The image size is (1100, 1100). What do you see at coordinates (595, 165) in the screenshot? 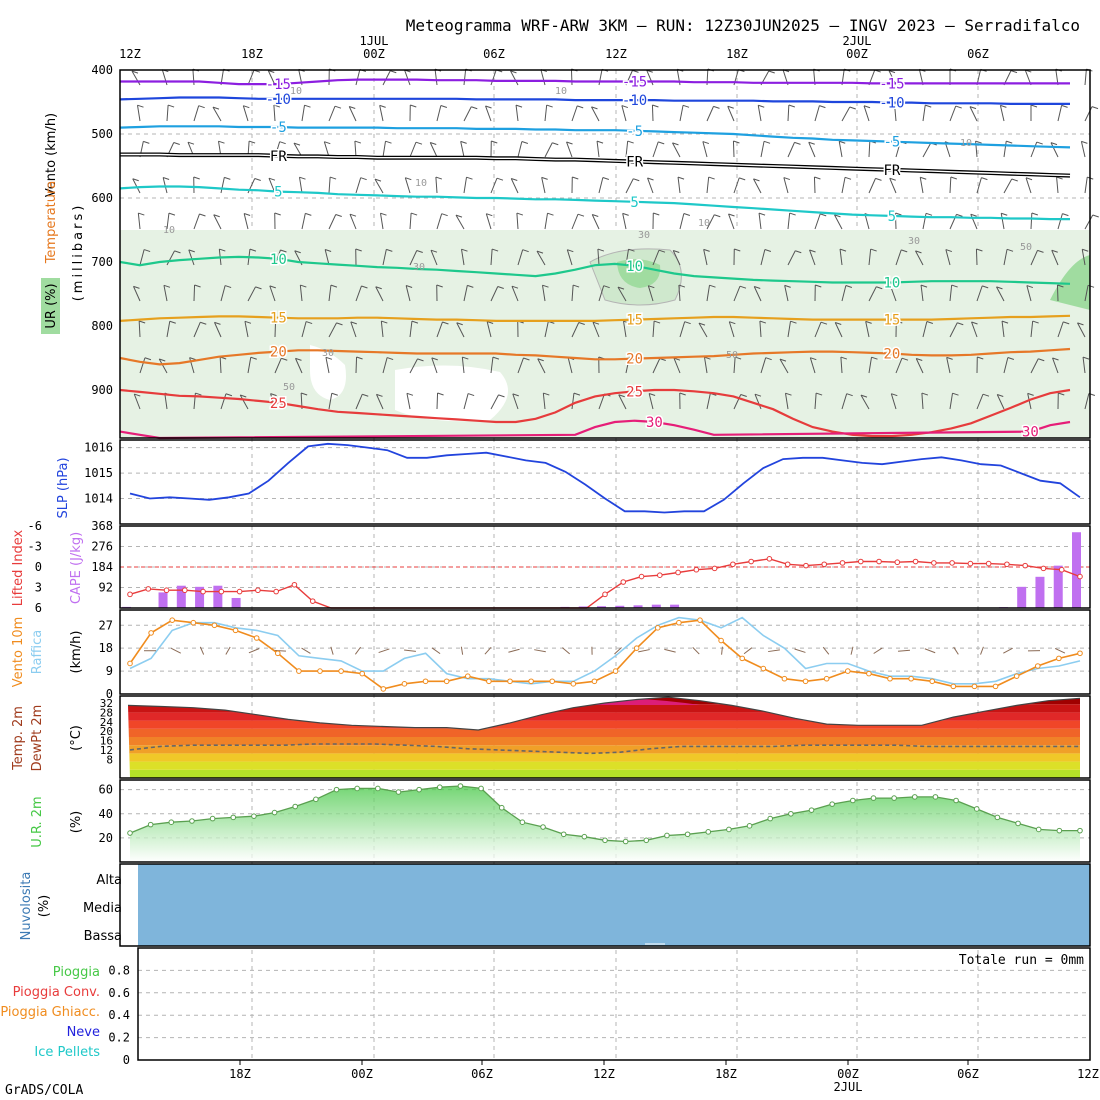
I see `isotherm-FR` at bounding box center [595, 165].